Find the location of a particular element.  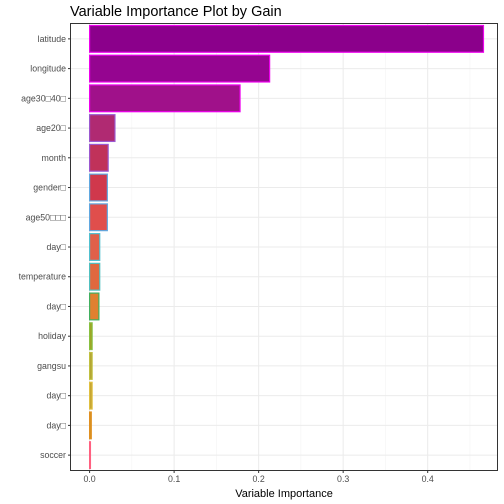

y-tick-label: temperature is located at coordinates (43, 277).